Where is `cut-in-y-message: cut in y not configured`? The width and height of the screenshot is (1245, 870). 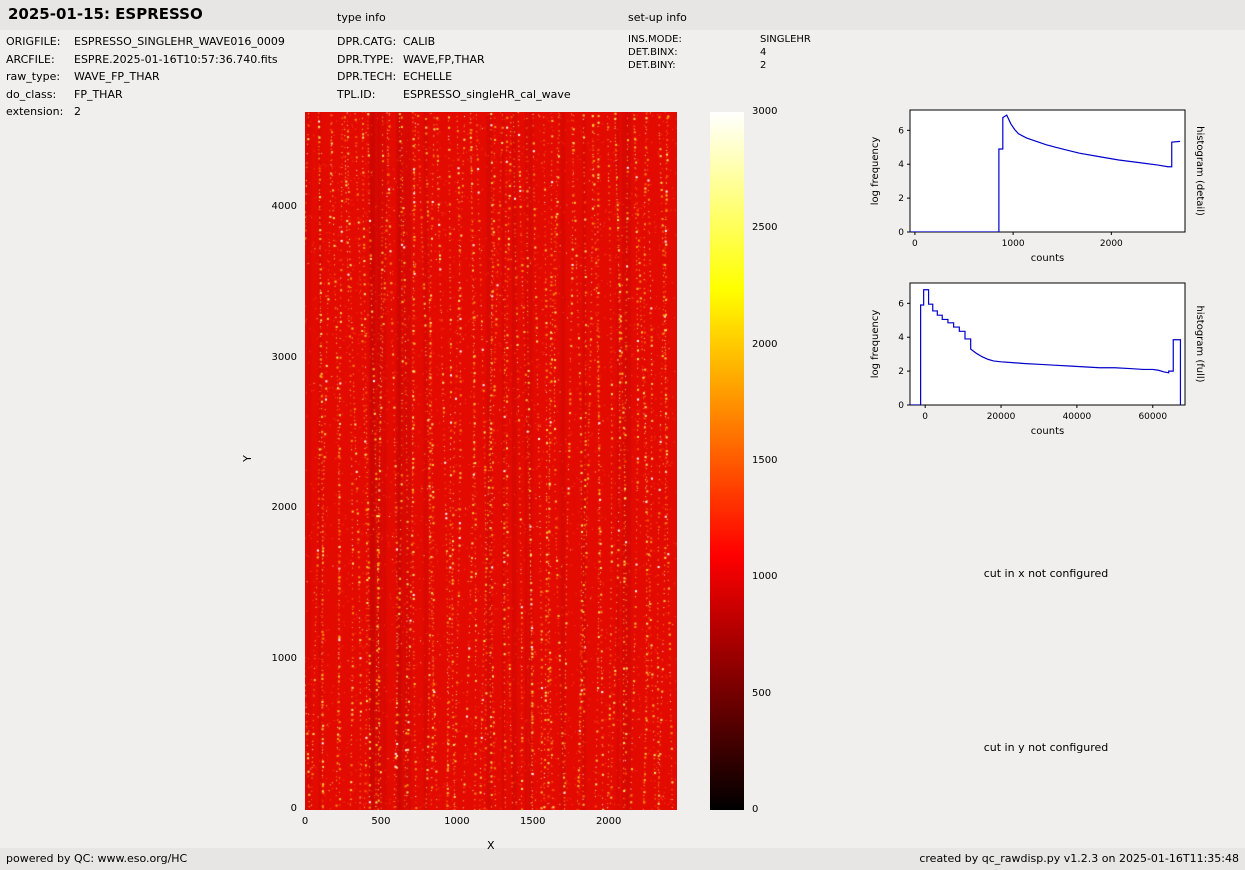 cut-in-y-message: cut in y not configured is located at coordinates (1046, 747).